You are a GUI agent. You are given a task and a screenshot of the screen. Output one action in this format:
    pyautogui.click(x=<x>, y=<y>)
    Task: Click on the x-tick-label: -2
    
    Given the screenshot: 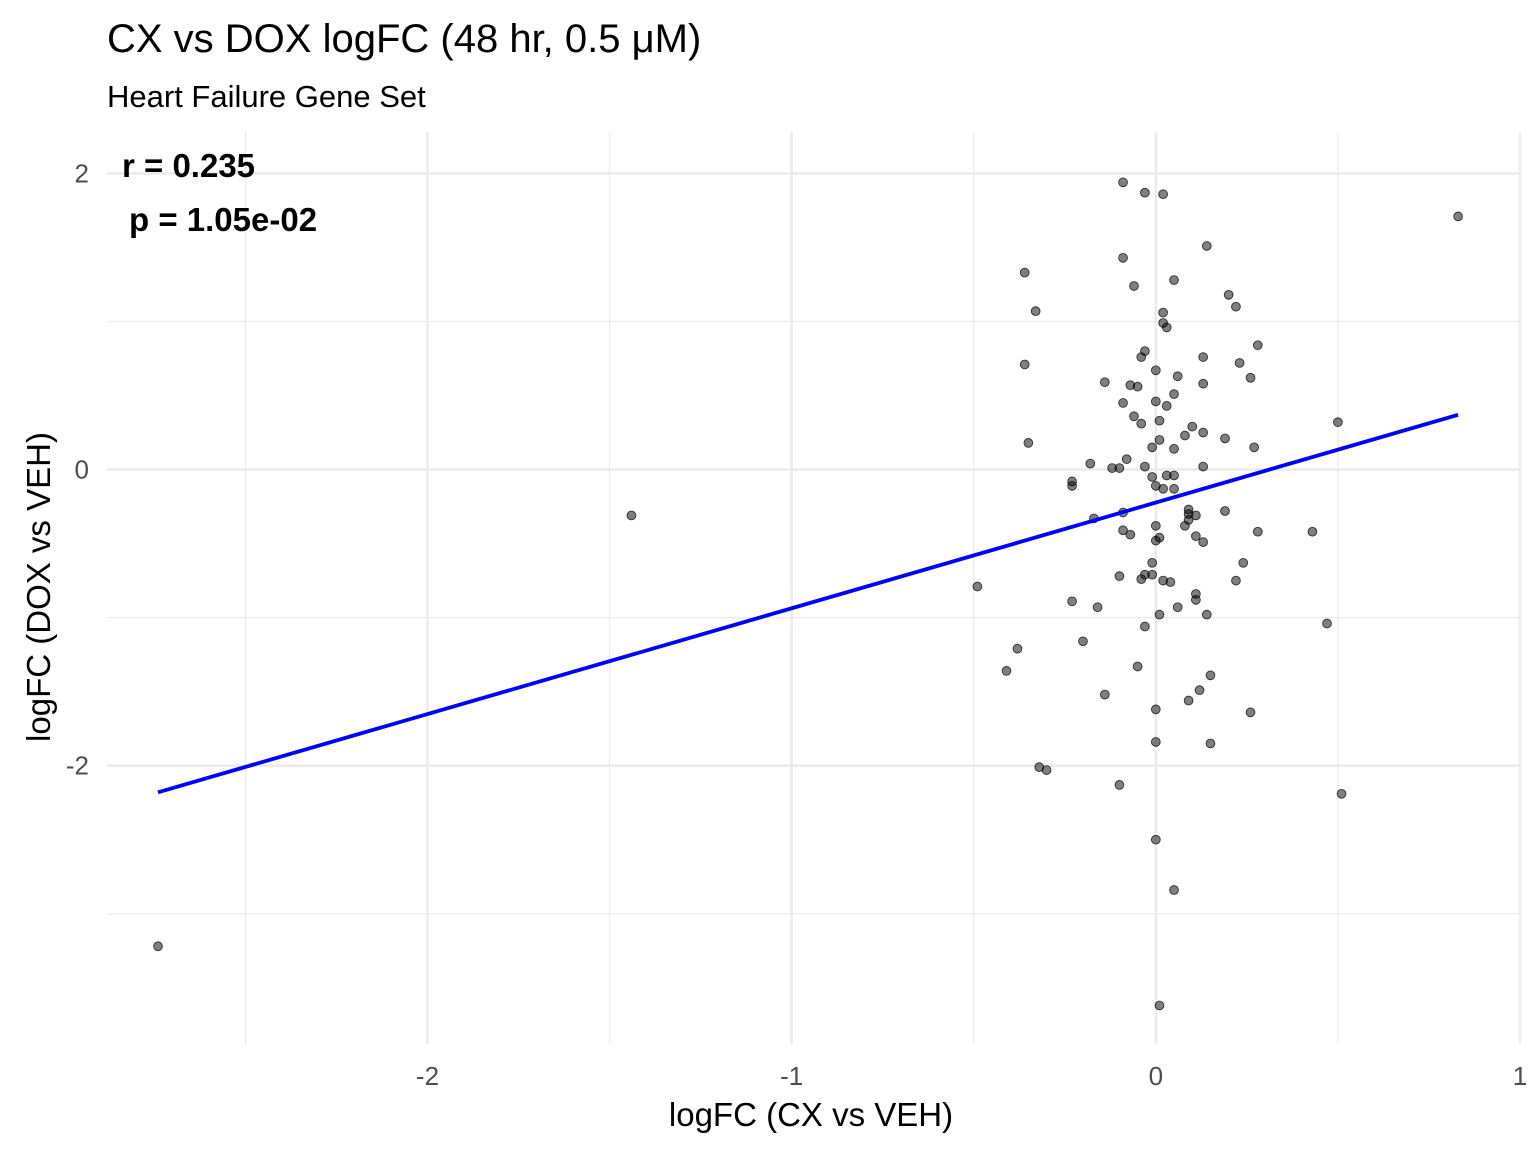 What is the action you would take?
    pyautogui.click(x=427, y=1076)
    